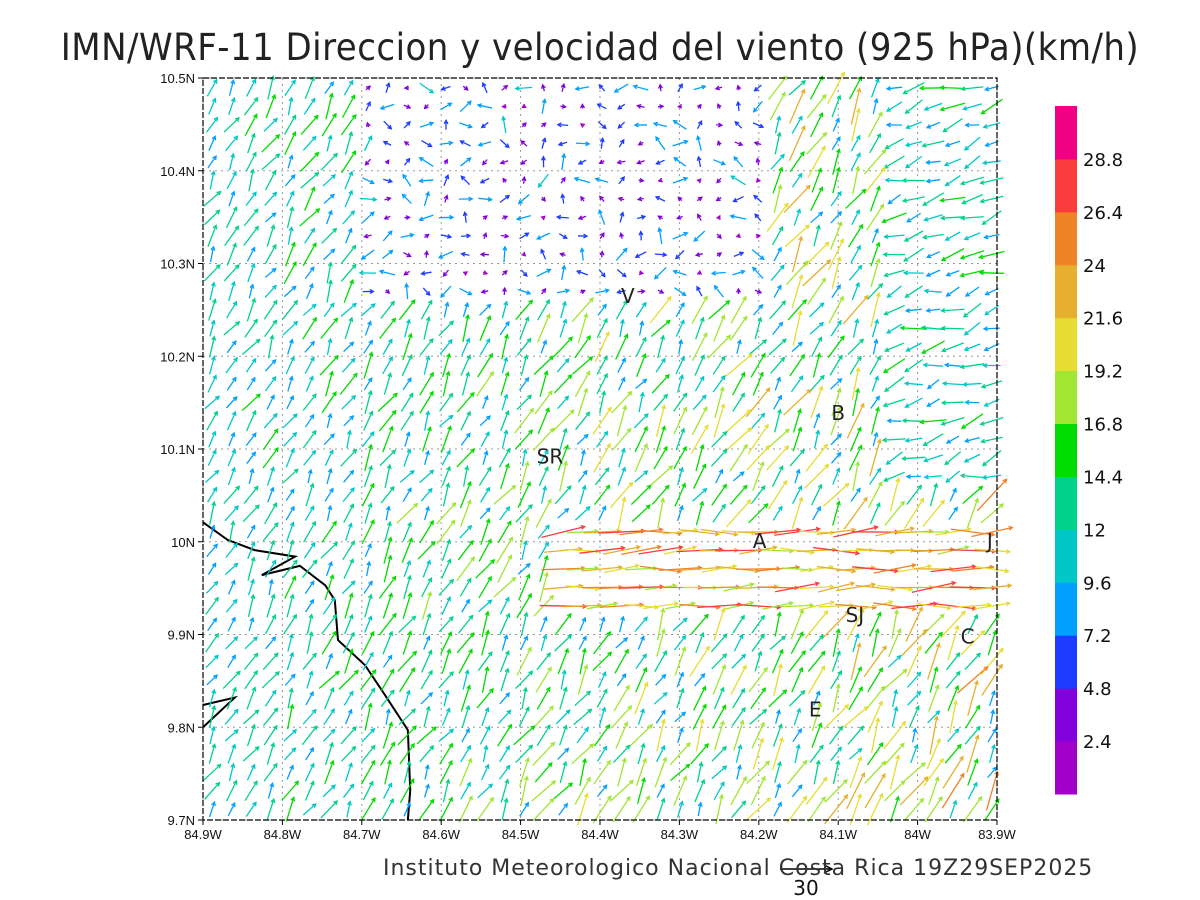  I want to click on city-label: B, so click(838, 413).